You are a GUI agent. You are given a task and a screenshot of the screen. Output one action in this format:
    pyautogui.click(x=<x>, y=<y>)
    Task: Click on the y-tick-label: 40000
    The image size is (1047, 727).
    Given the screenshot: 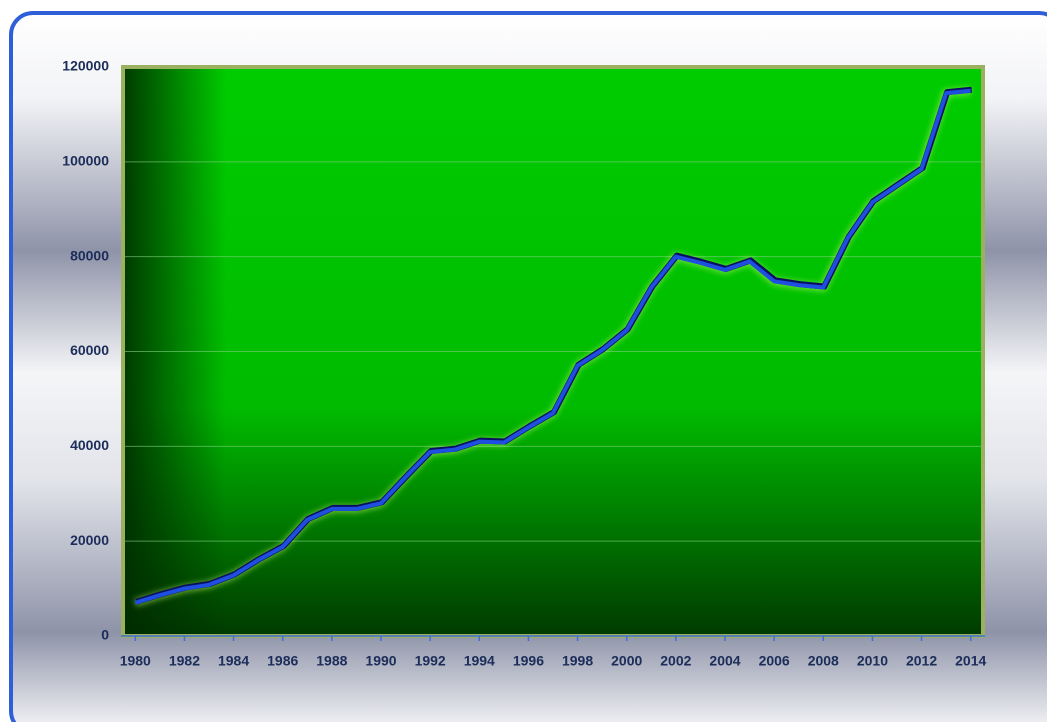 What is the action you would take?
    pyautogui.click(x=89, y=445)
    